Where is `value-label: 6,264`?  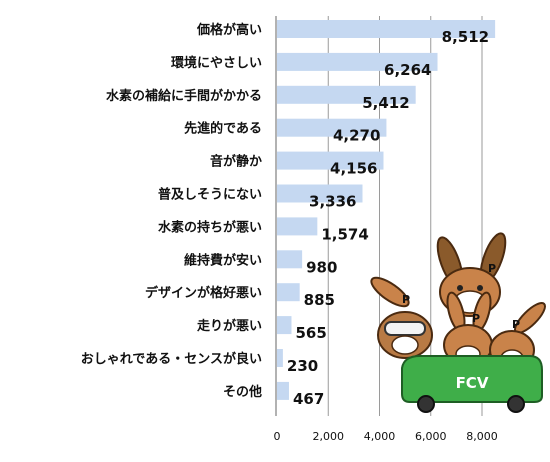 value-label: 6,264 is located at coordinates (407, 70).